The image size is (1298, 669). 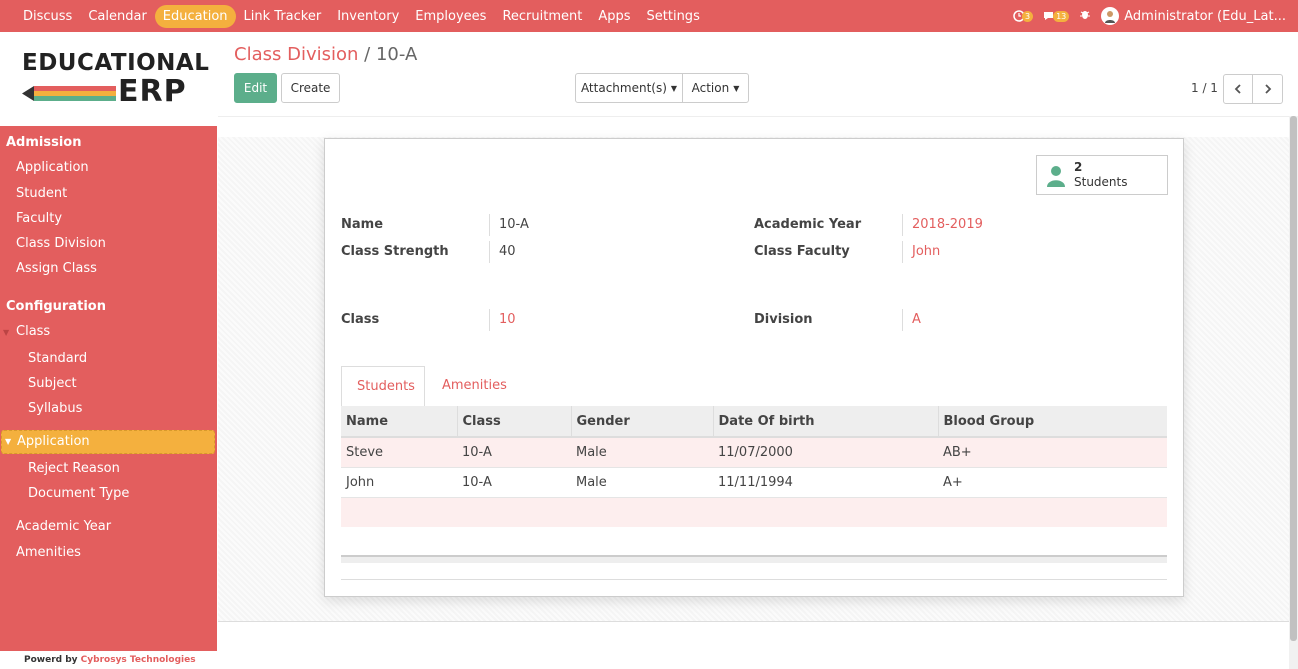 I want to click on sidebar-item-academic-year: Academic Year, so click(x=64, y=526).